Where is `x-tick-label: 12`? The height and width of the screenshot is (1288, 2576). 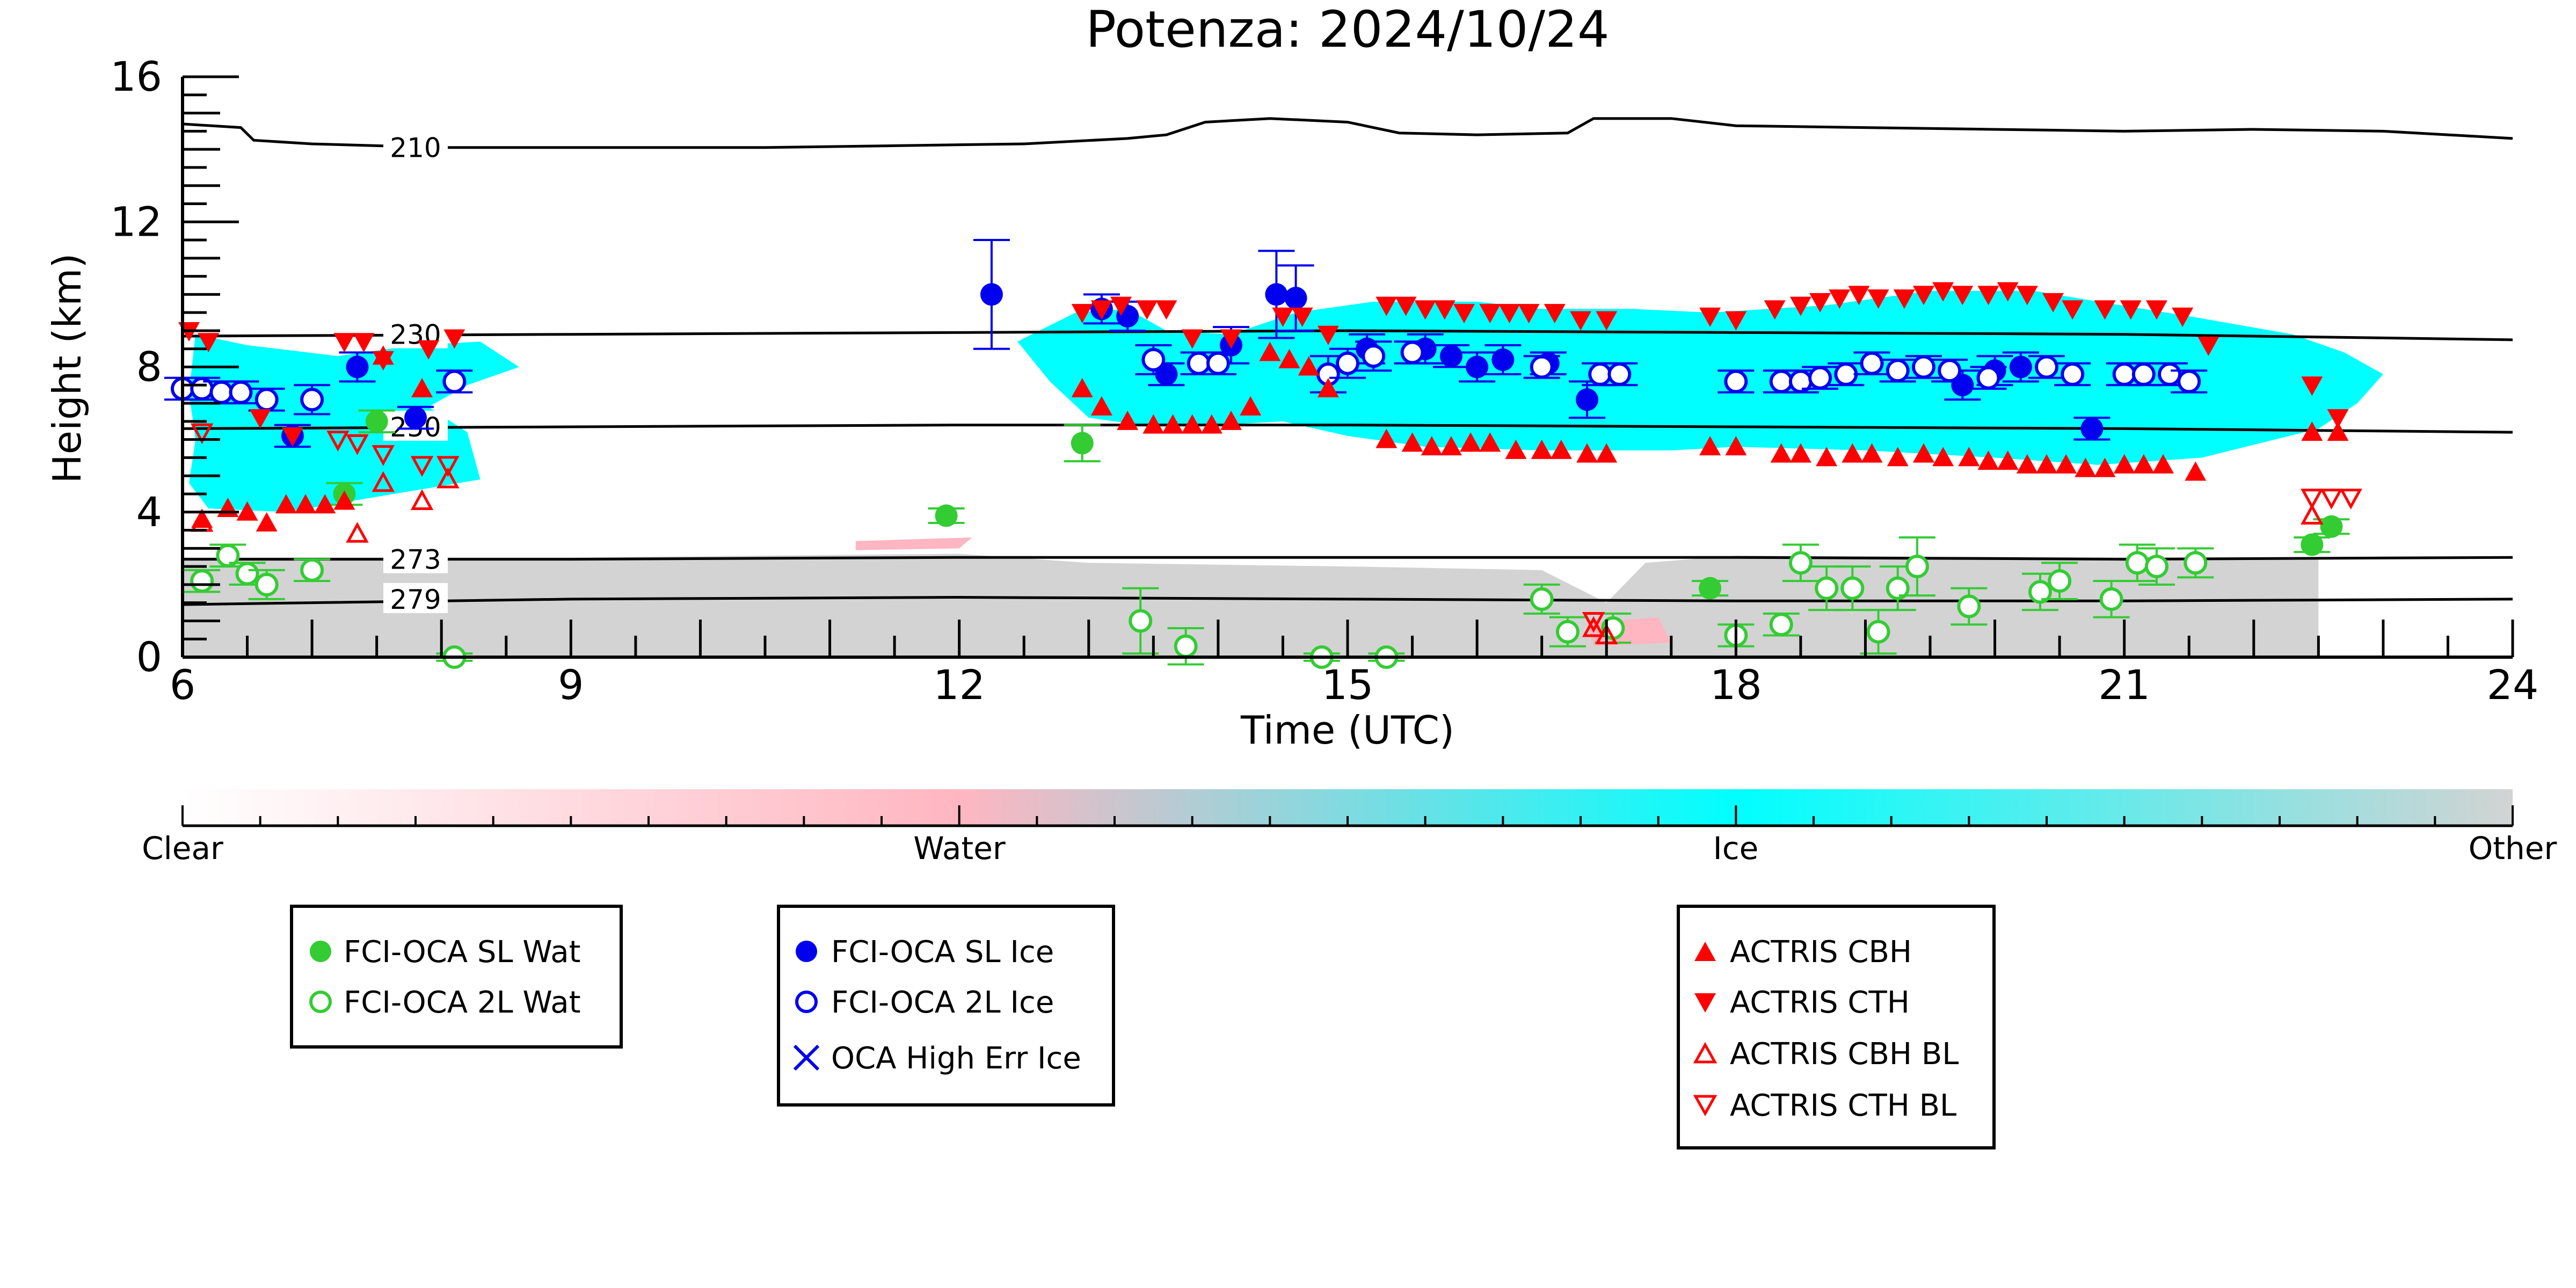 x-tick-label: 12 is located at coordinates (959, 685).